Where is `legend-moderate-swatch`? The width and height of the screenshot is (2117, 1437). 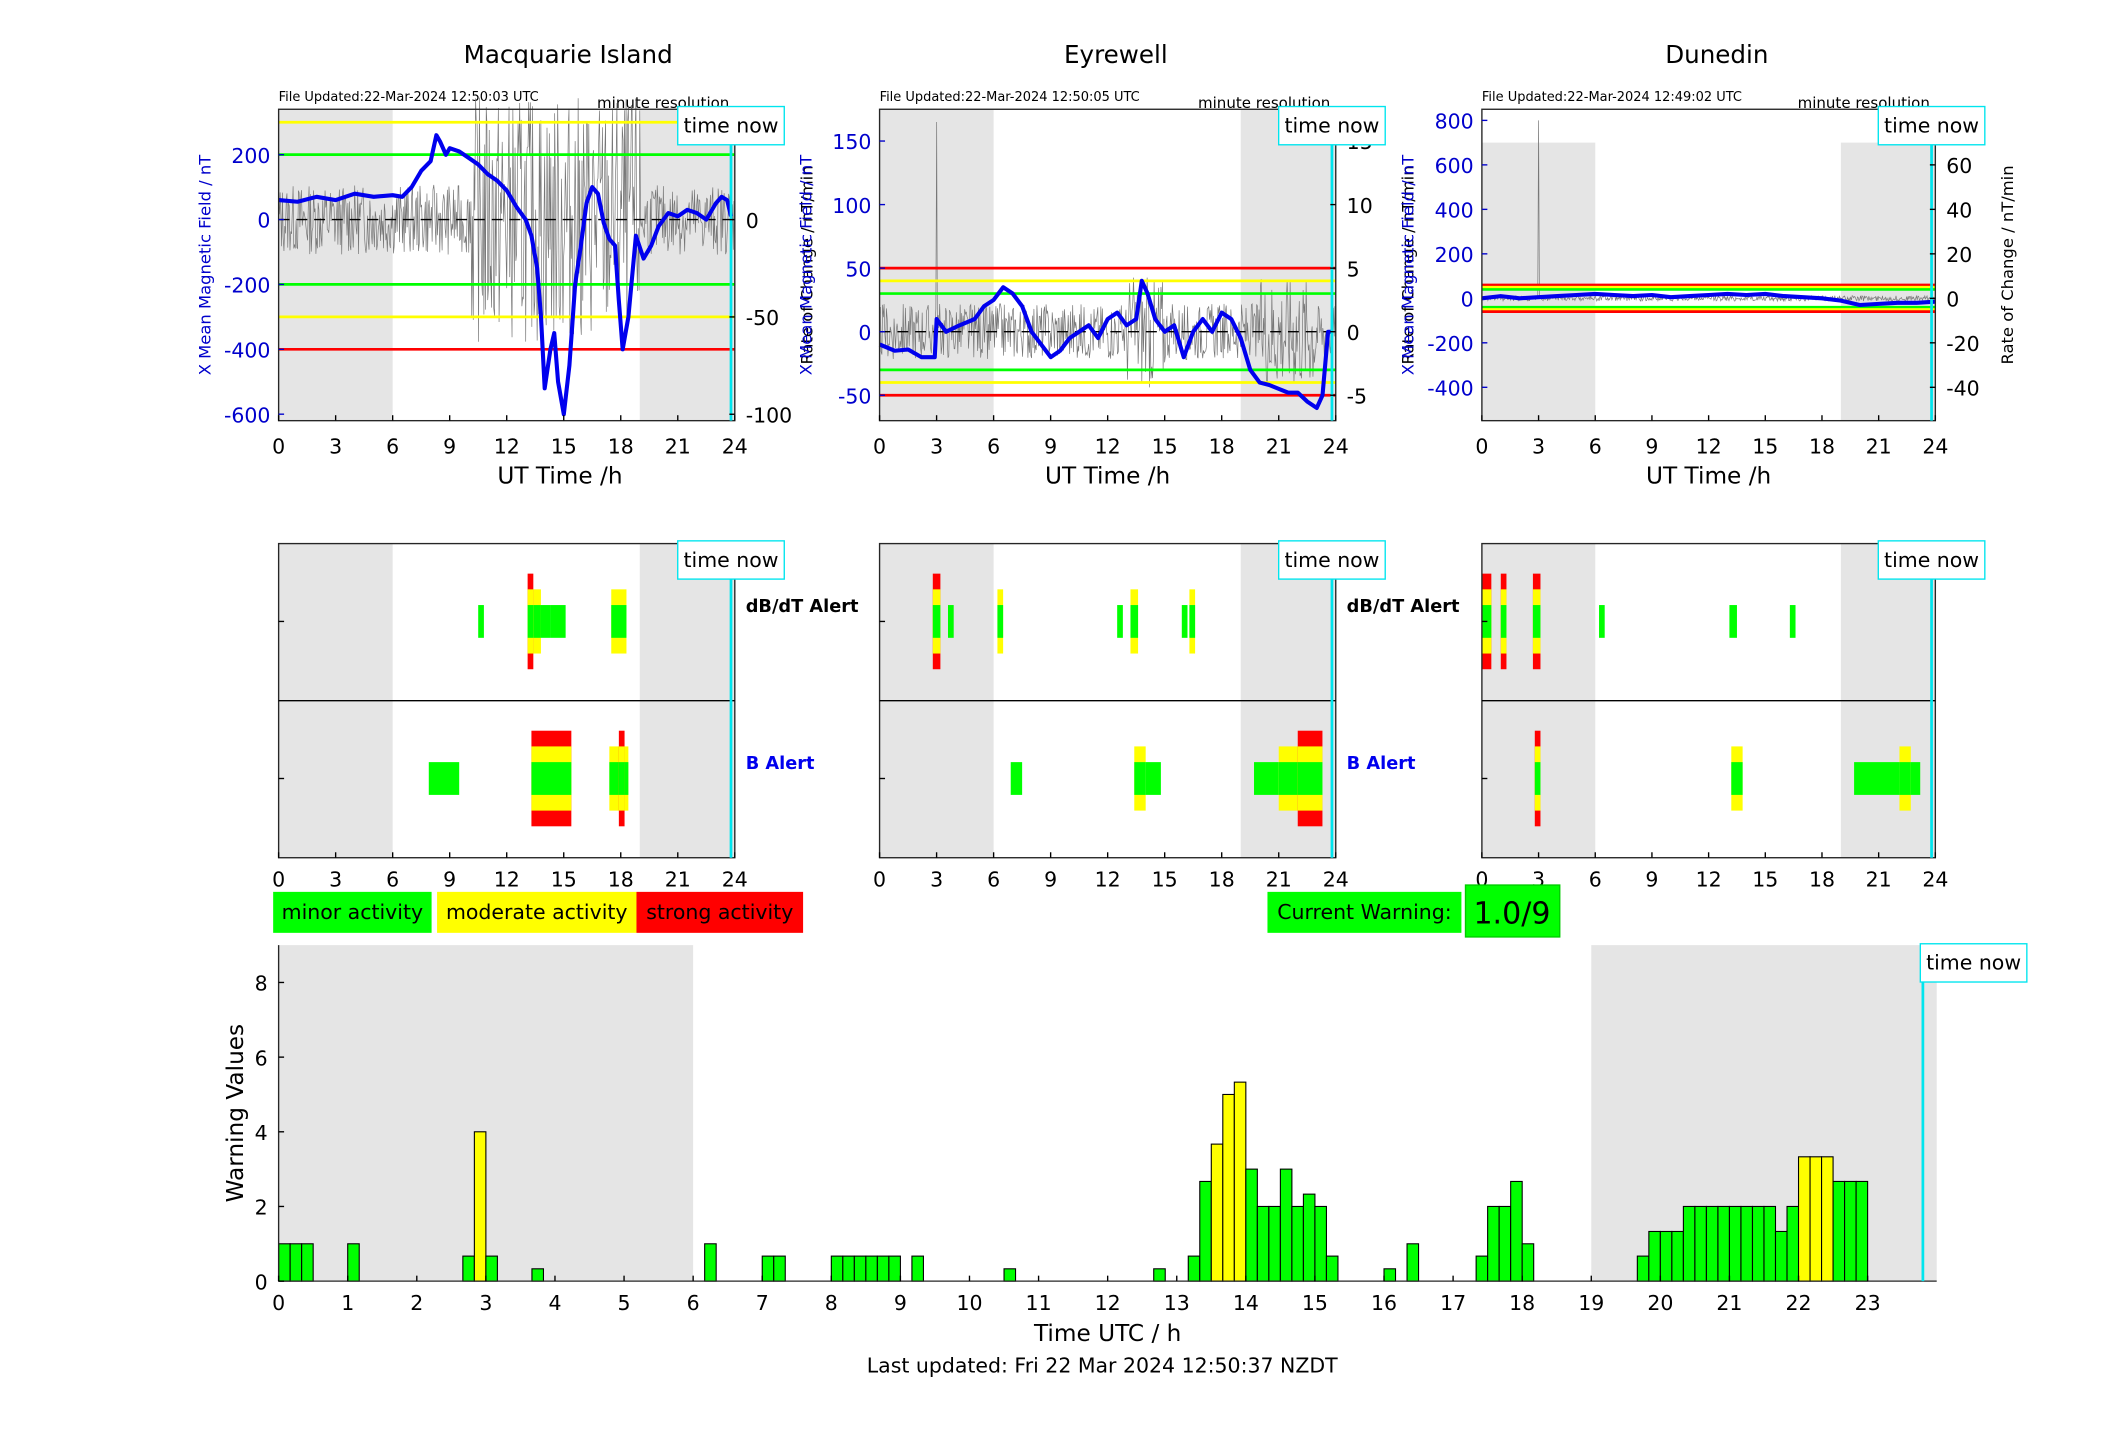 legend-moderate-swatch is located at coordinates (537, 912).